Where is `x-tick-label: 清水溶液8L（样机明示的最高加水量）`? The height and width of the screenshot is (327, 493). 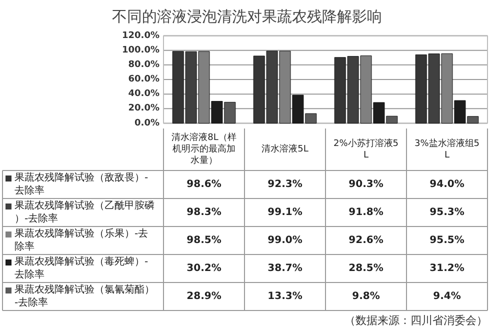 x-tick-label: 清水溶液8L（样机明示的最高加水量） is located at coordinates (204, 149).